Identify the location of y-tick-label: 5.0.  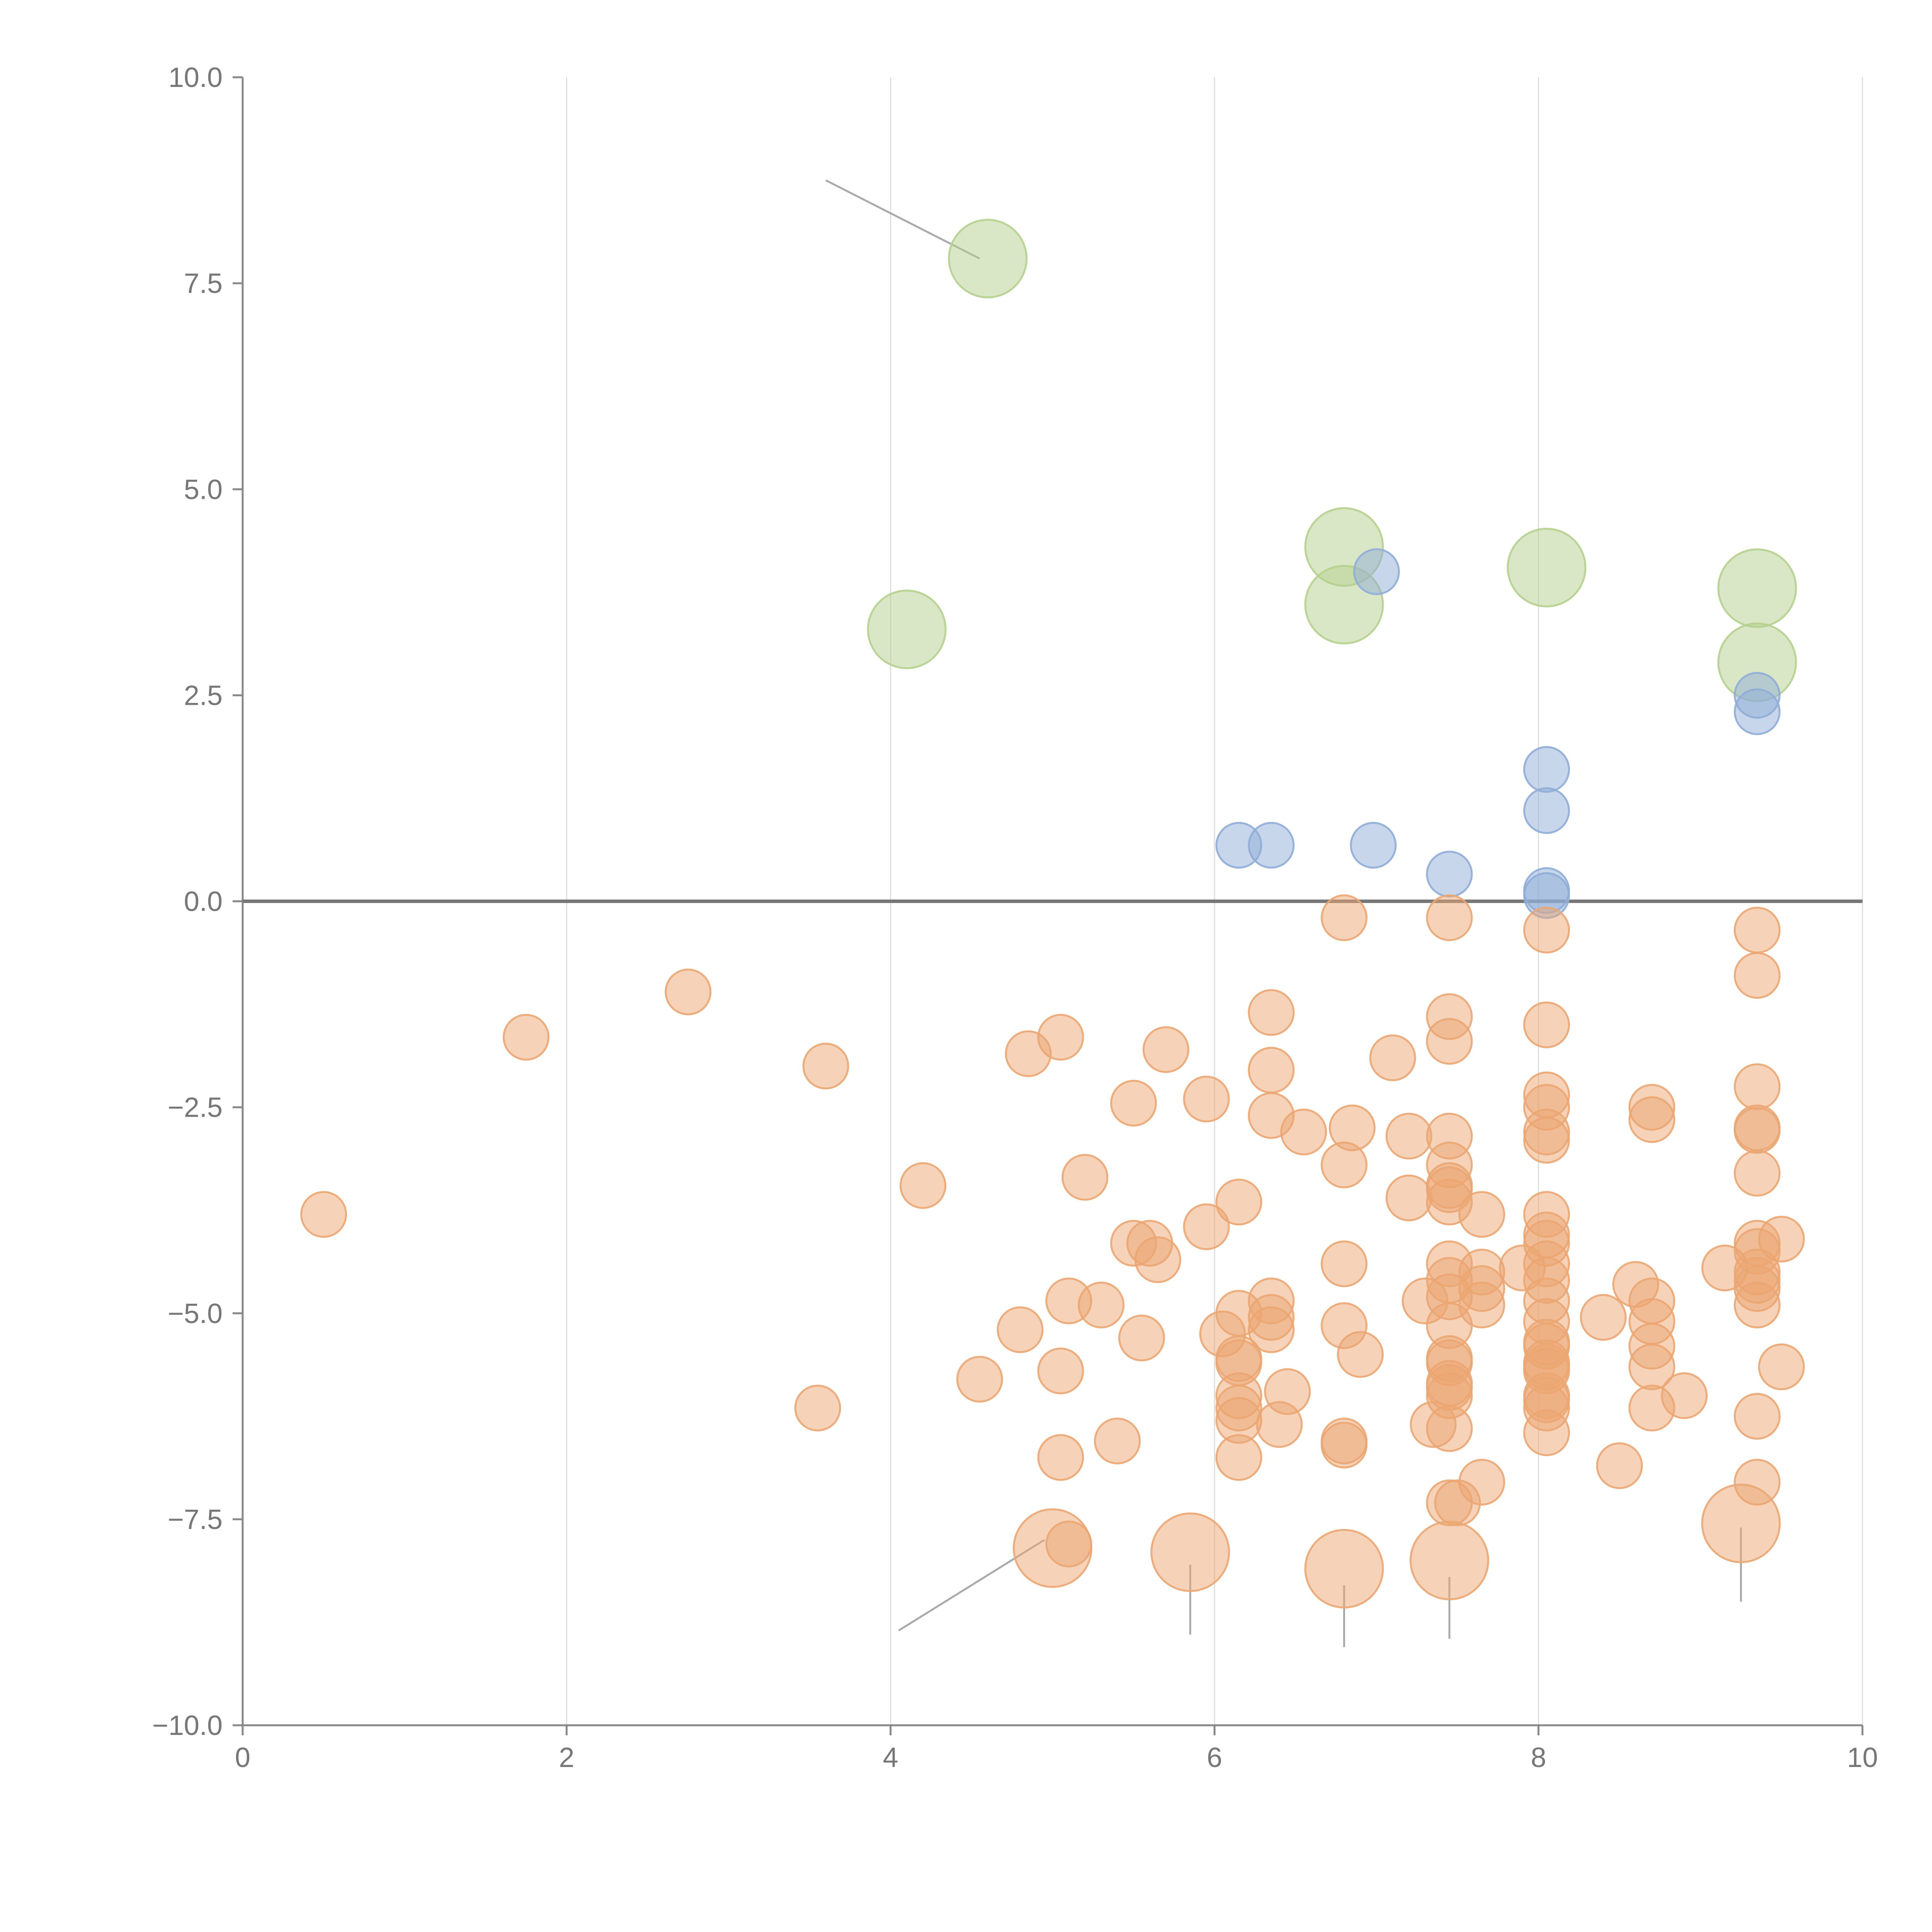
(204, 489).